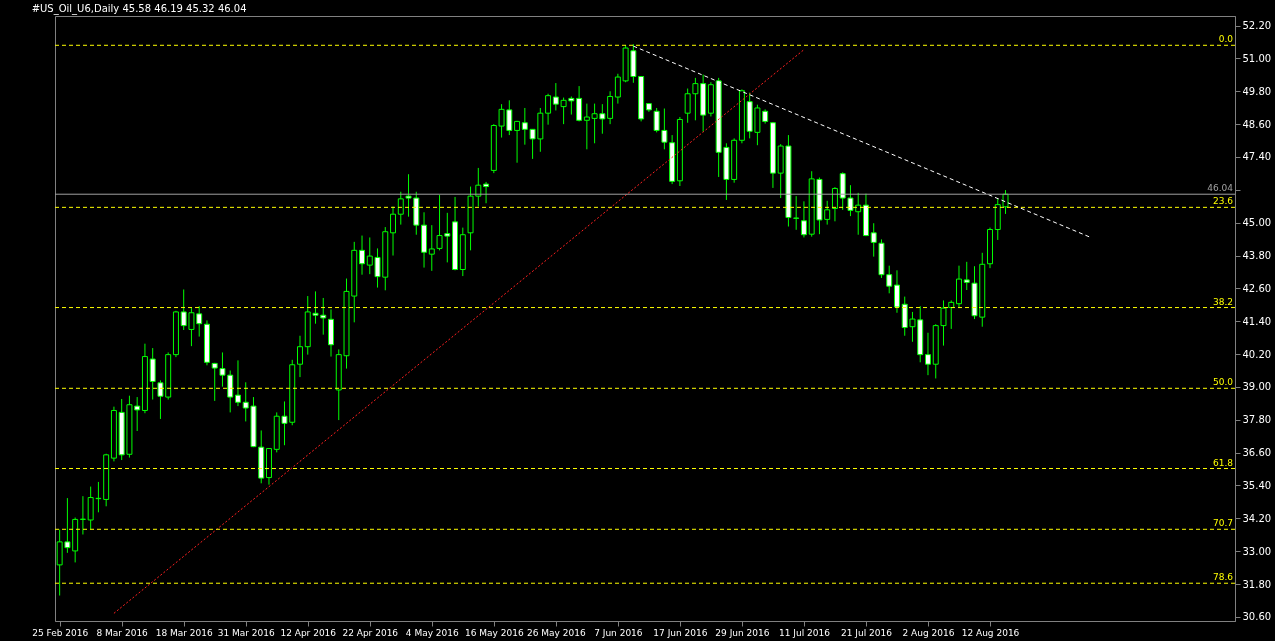  I want to click on x-tick-label: 22 Apr 2016, so click(370, 632).